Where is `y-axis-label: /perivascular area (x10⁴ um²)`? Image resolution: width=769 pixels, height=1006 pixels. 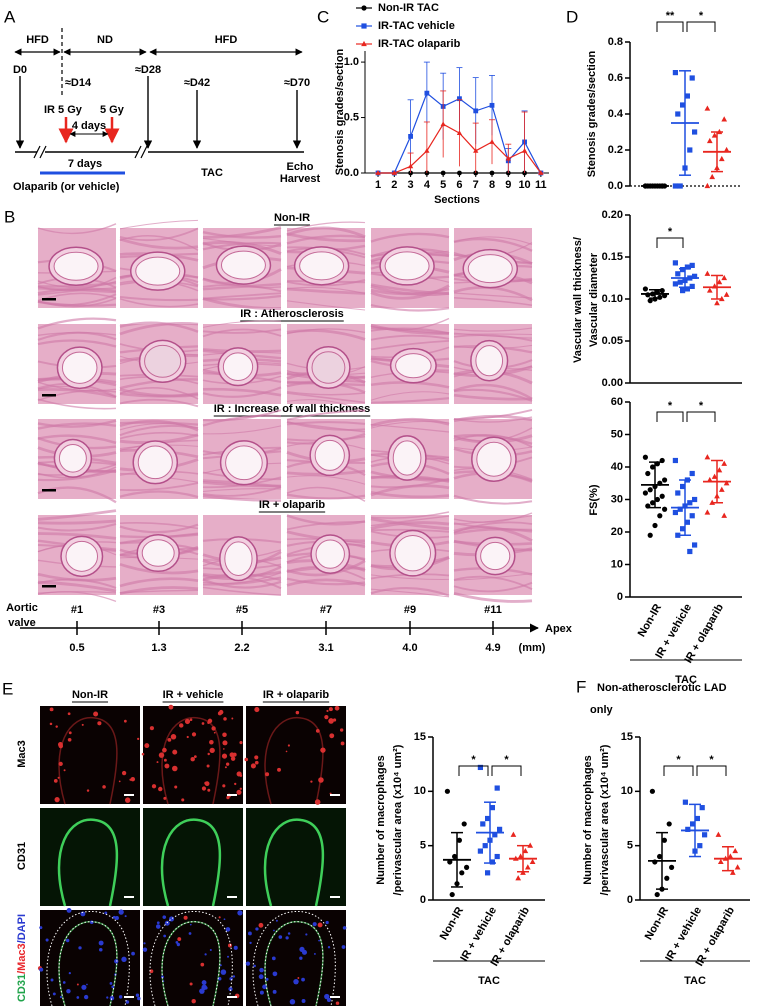
y-axis-label: /perivascular area (x10⁴ um²) is located at coordinates (605, 819).